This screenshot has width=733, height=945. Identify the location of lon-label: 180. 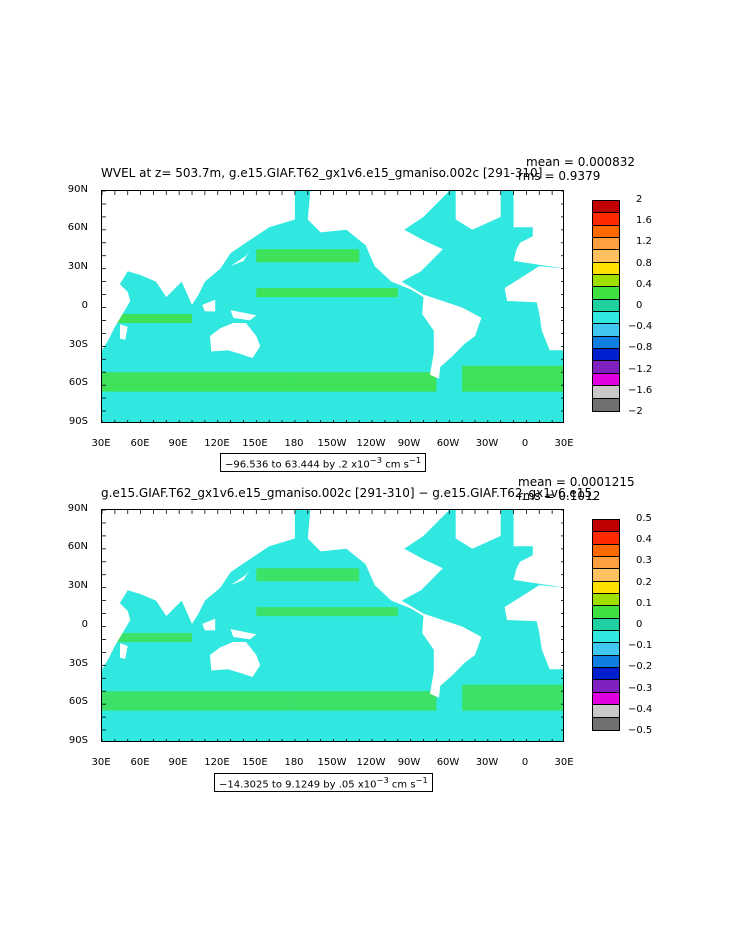
(294, 443).